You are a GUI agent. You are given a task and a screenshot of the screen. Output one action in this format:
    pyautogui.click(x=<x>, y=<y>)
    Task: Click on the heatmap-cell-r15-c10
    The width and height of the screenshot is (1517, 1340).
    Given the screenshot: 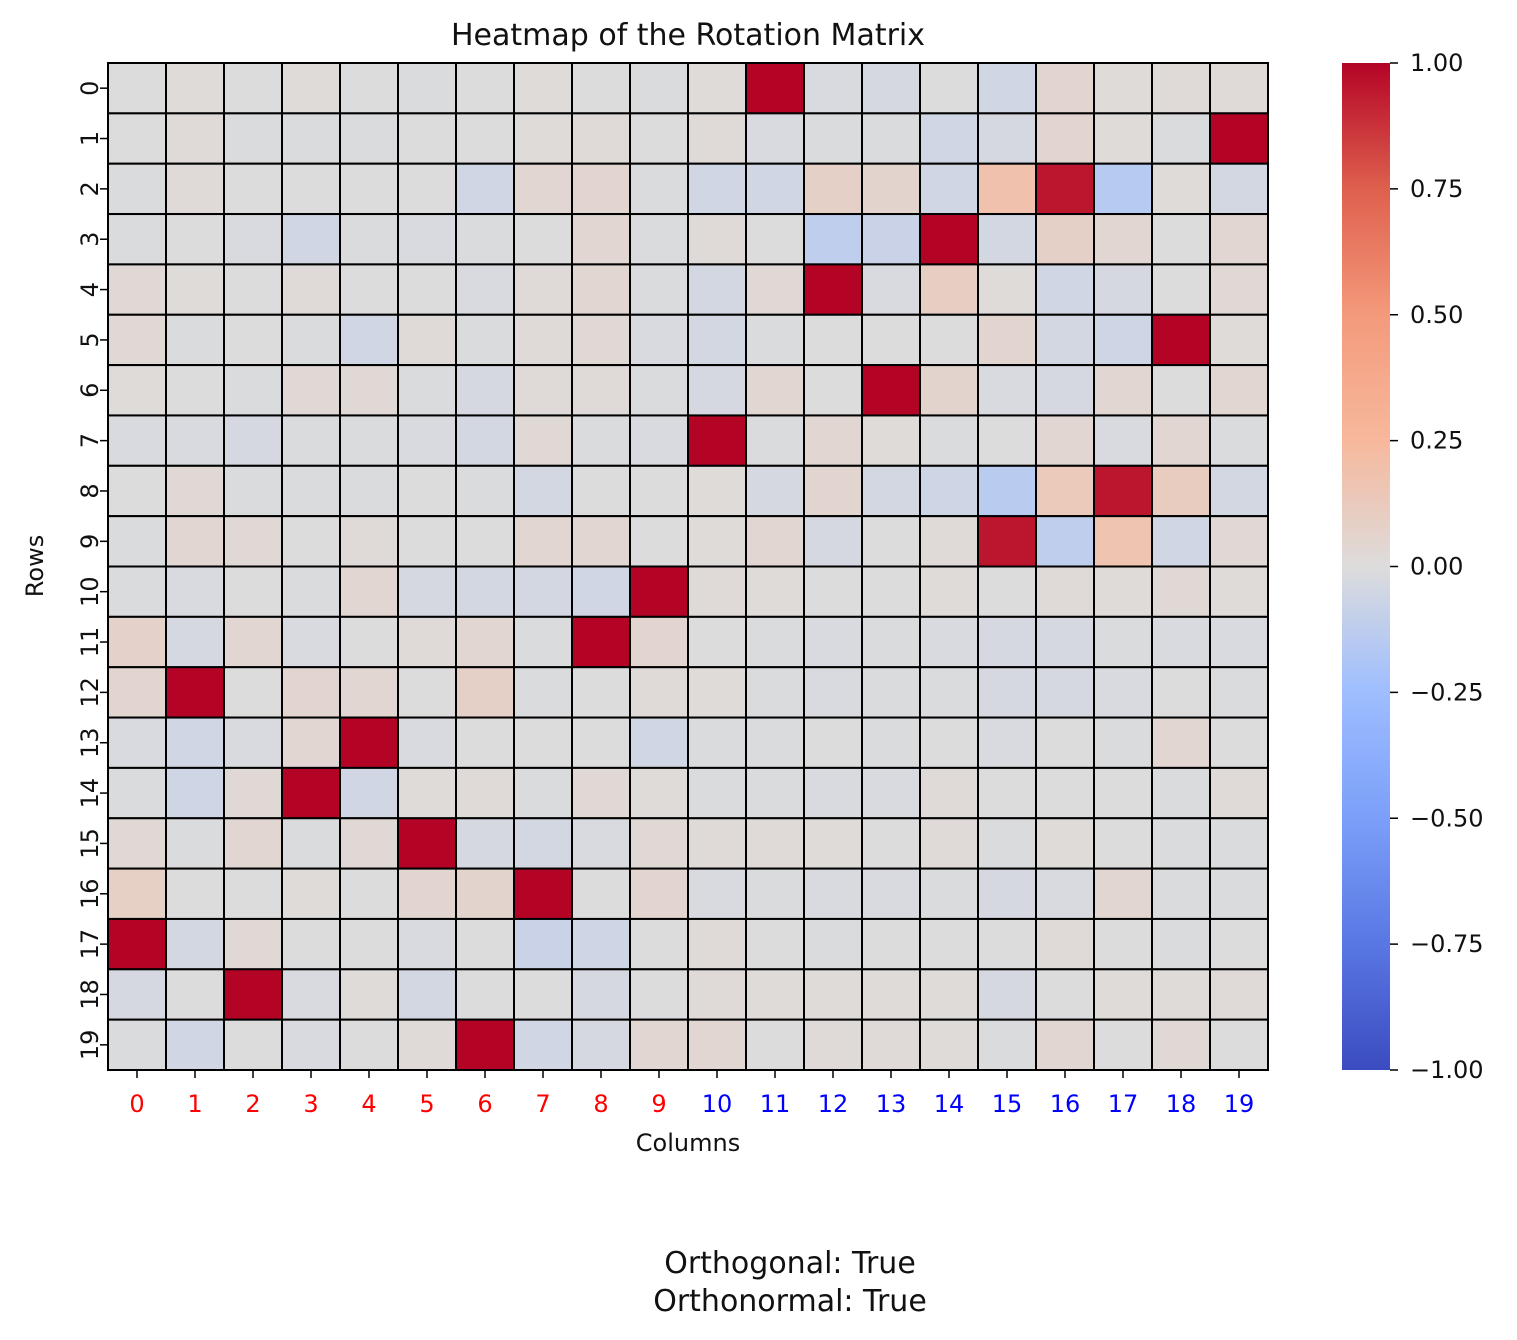 What is the action you would take?
    pyautogui.click(x=717, y=843)
    